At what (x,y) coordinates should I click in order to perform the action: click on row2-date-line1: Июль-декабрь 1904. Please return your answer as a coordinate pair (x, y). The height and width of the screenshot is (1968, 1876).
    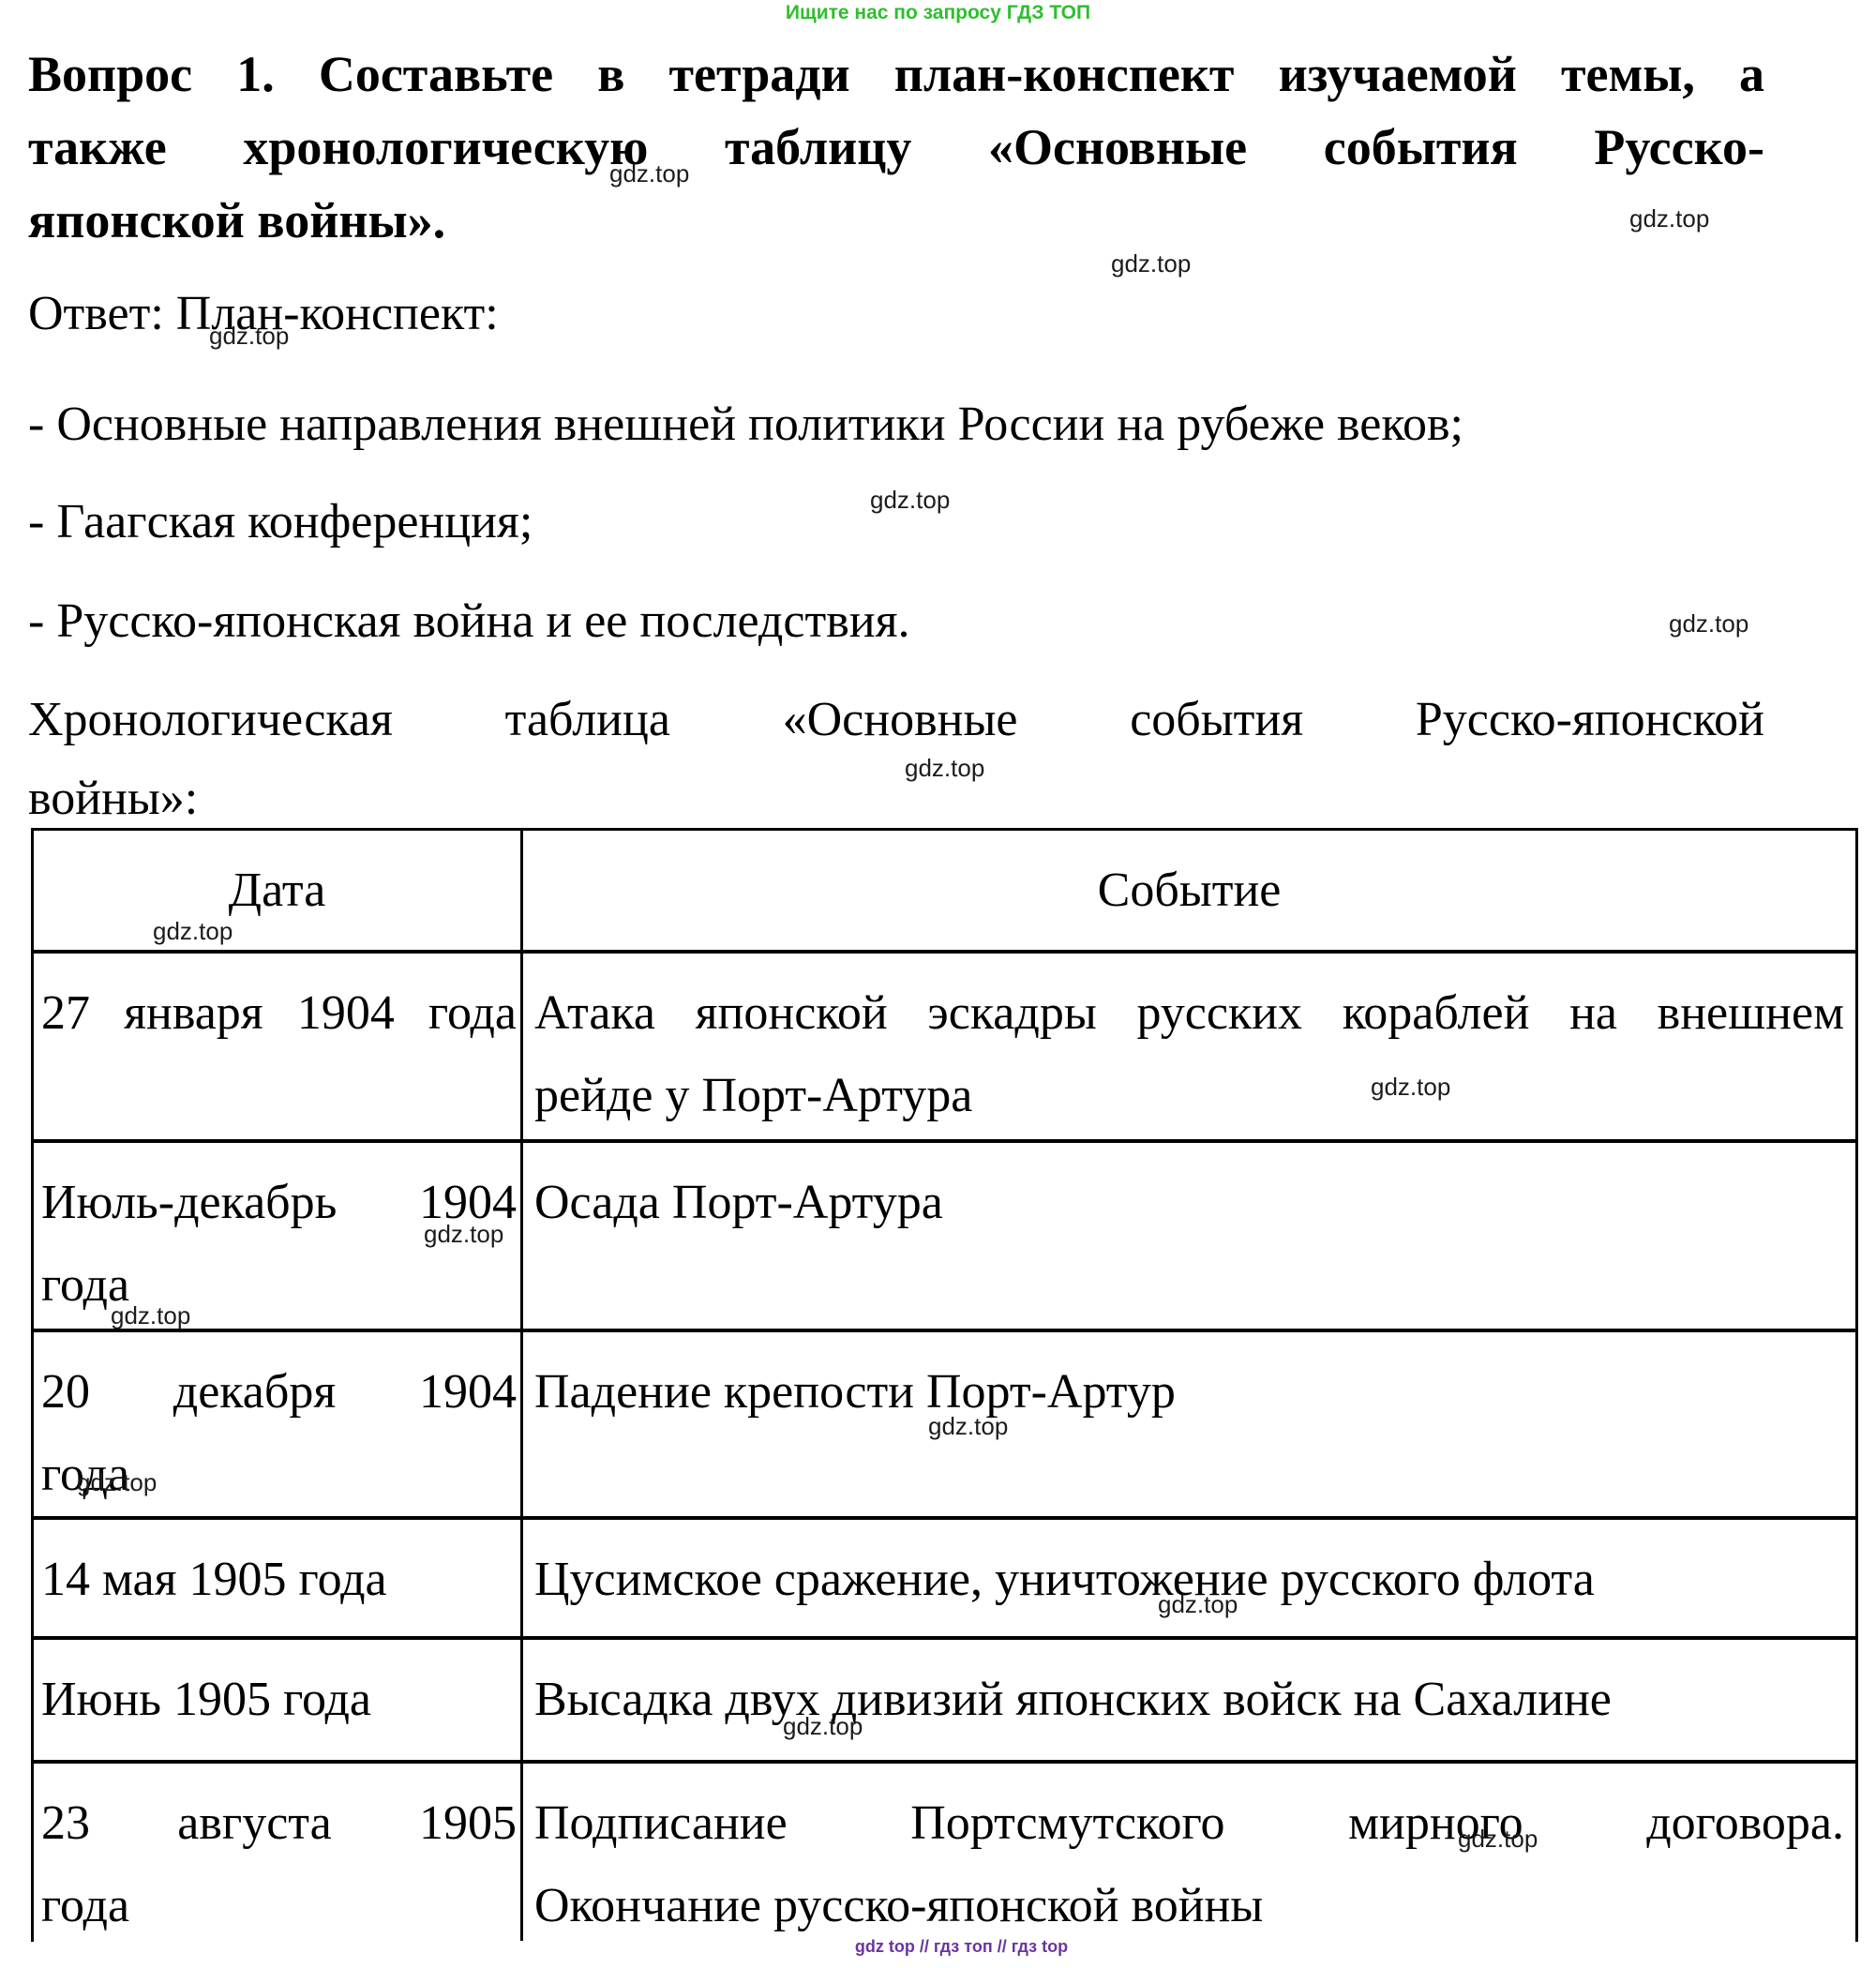
    Looking at the image, I should click on (279, 1203).